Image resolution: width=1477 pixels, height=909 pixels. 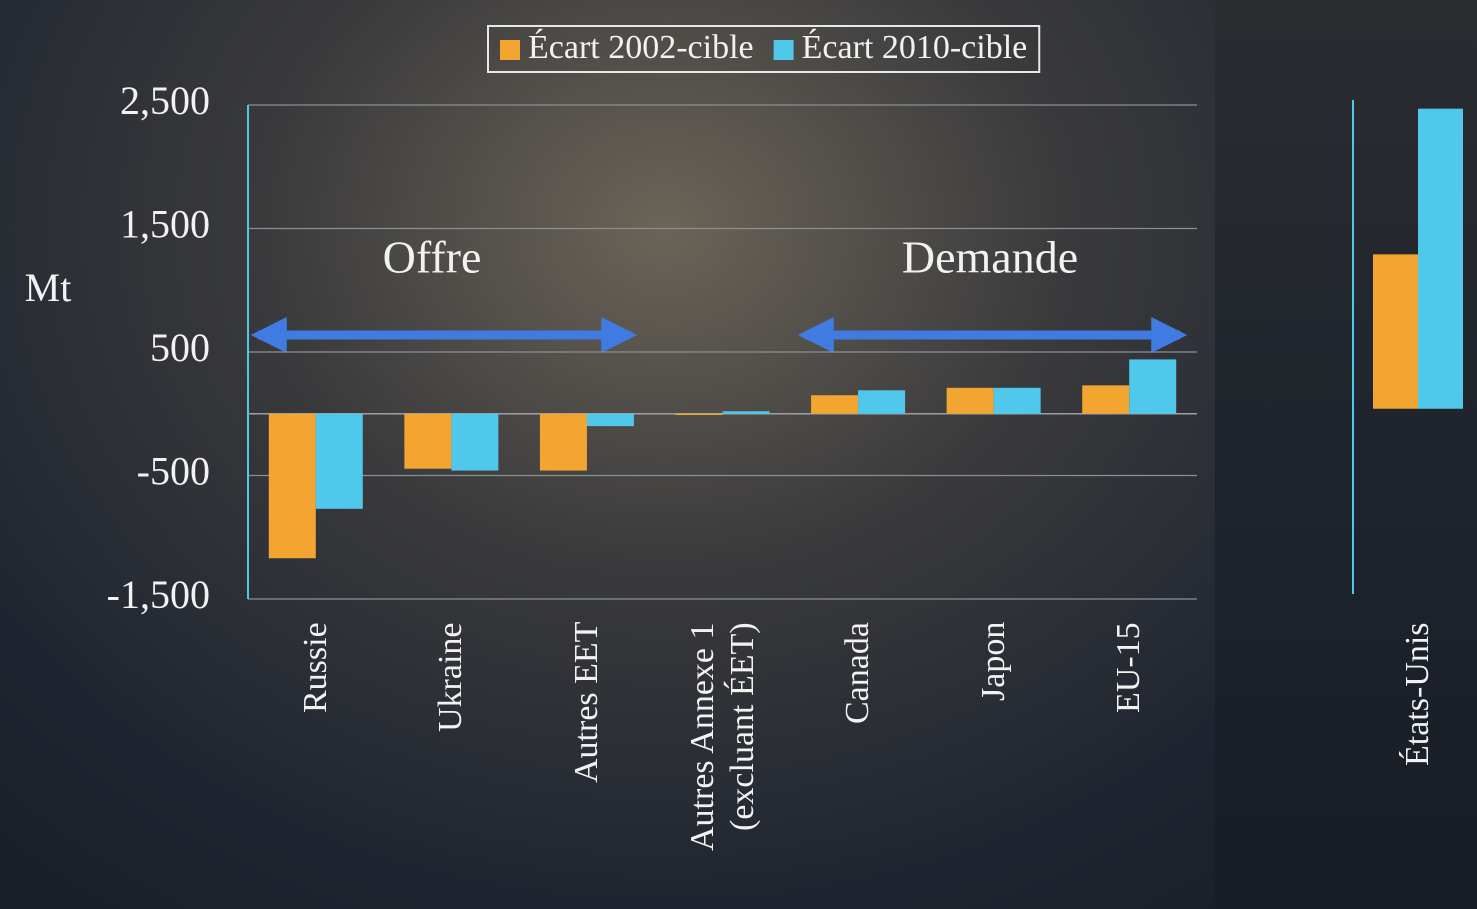 I want to click on x-tick-label: Autres Annexe 1 (excluant ÉET), so click(x=722, y=736).